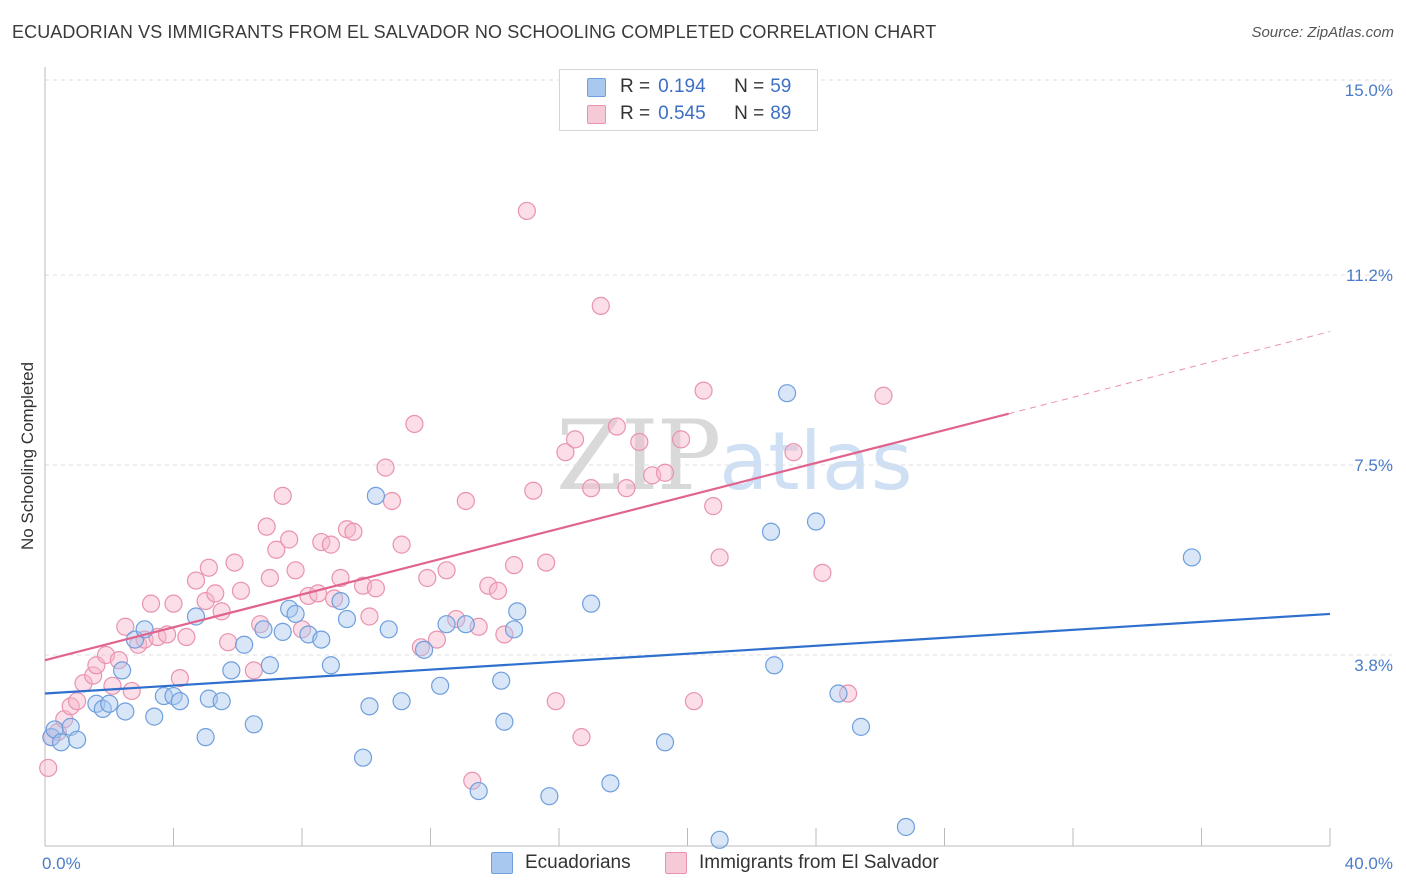 This screenshot has height=892, width=1406. Describe the element at coordinates (675, 114) in the screenshot. I see `legend-row-el-salvador: R = 0.545 N = 89` at that location.